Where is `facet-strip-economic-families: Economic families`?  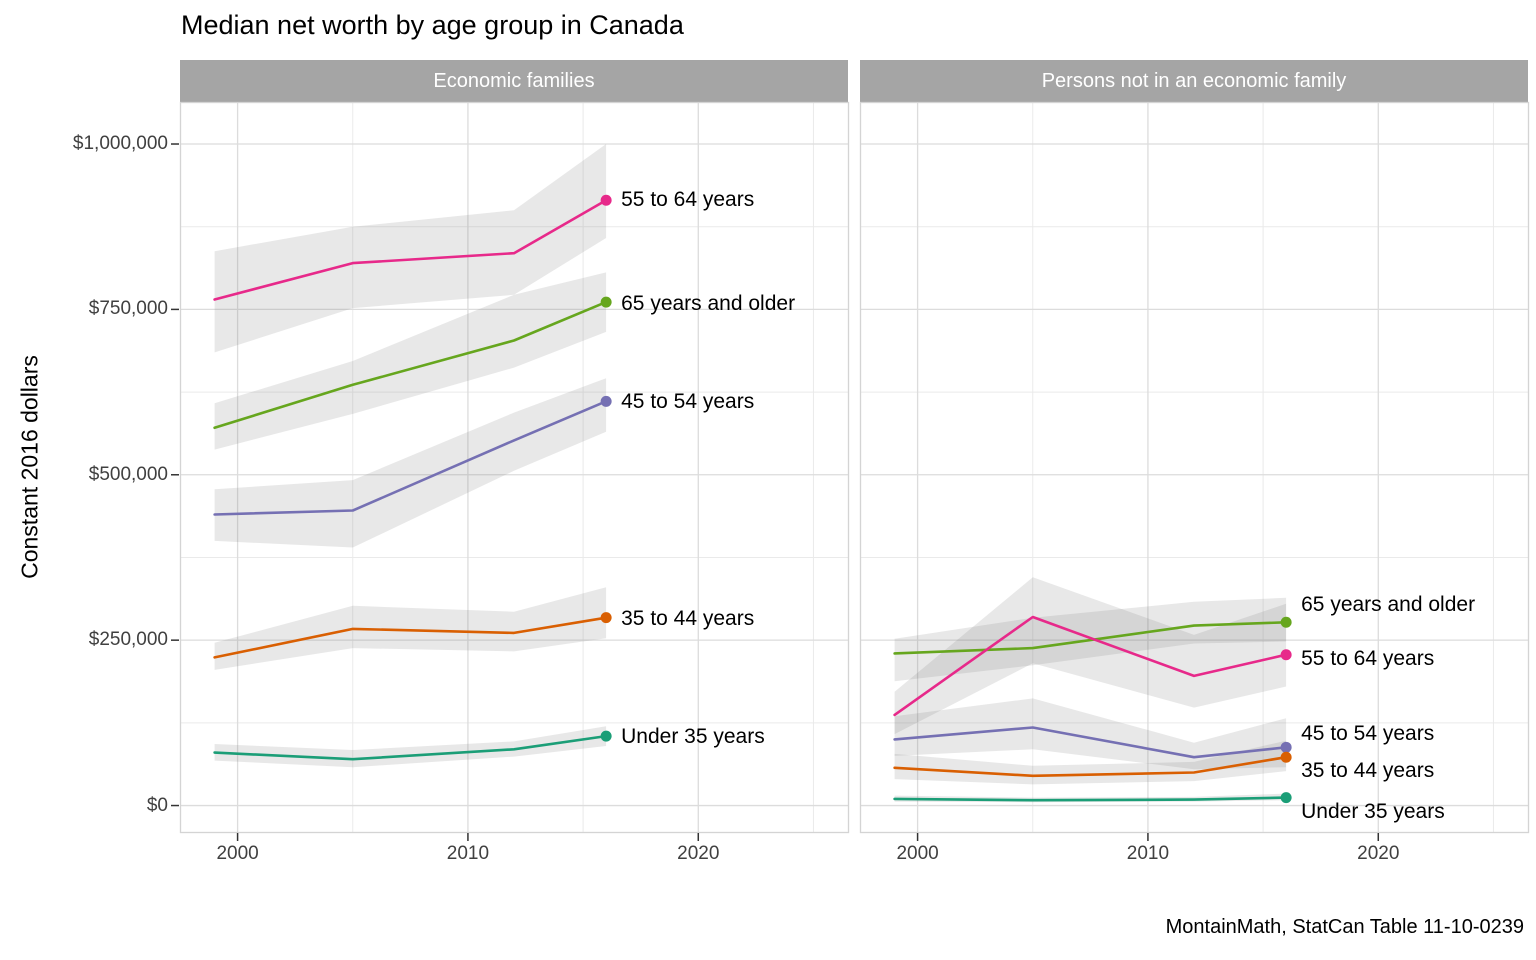 facet-strip-economic-families: Economic families is located at coordinates (514, 81).